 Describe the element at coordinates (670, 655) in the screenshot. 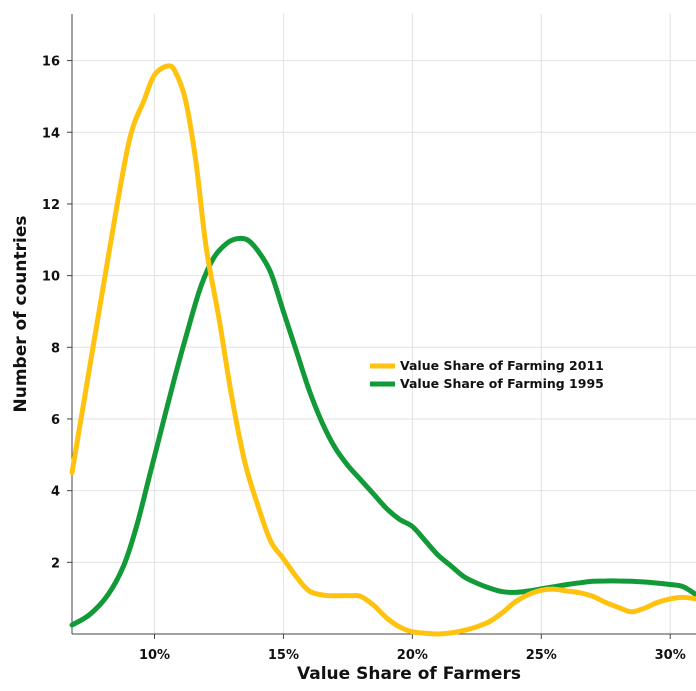

I see `x-tick-label: 30%` at that location.